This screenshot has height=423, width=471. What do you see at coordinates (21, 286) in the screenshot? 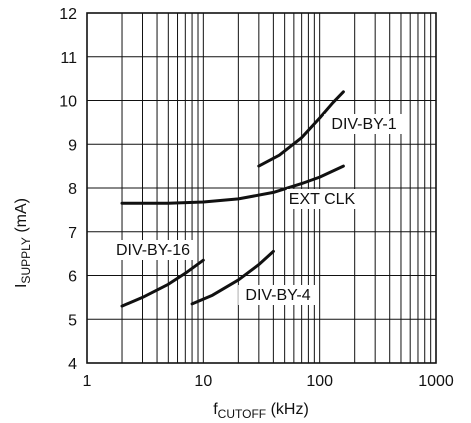
I see `y-axis-label-main: I` at bounding box center [21, 286].